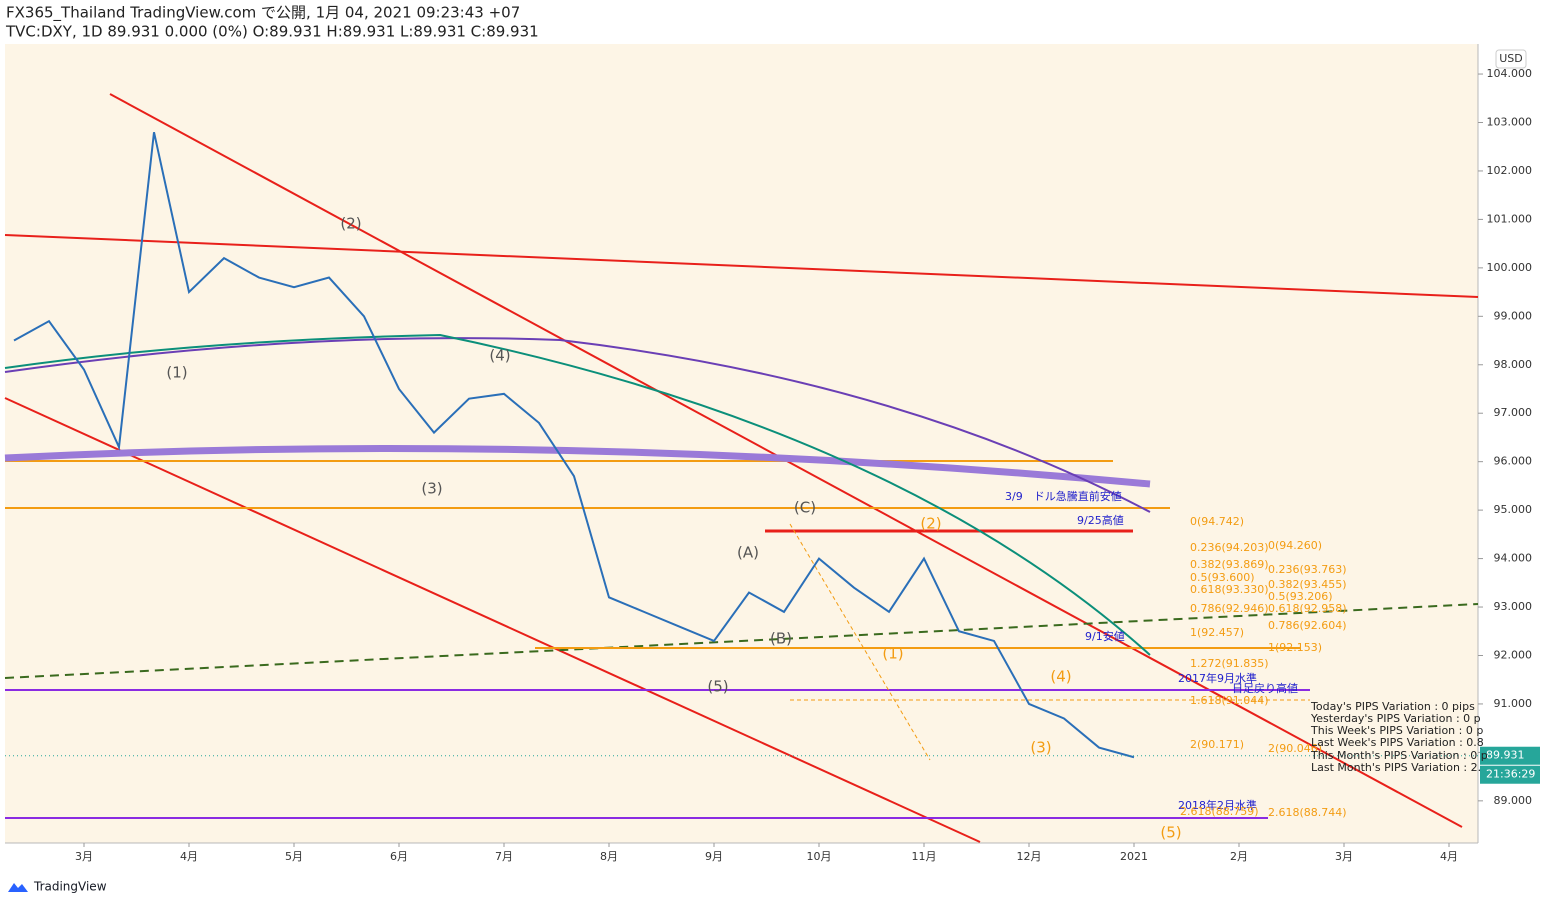  I want to click on y-tick-label: 89.000, so click(1513, 800).